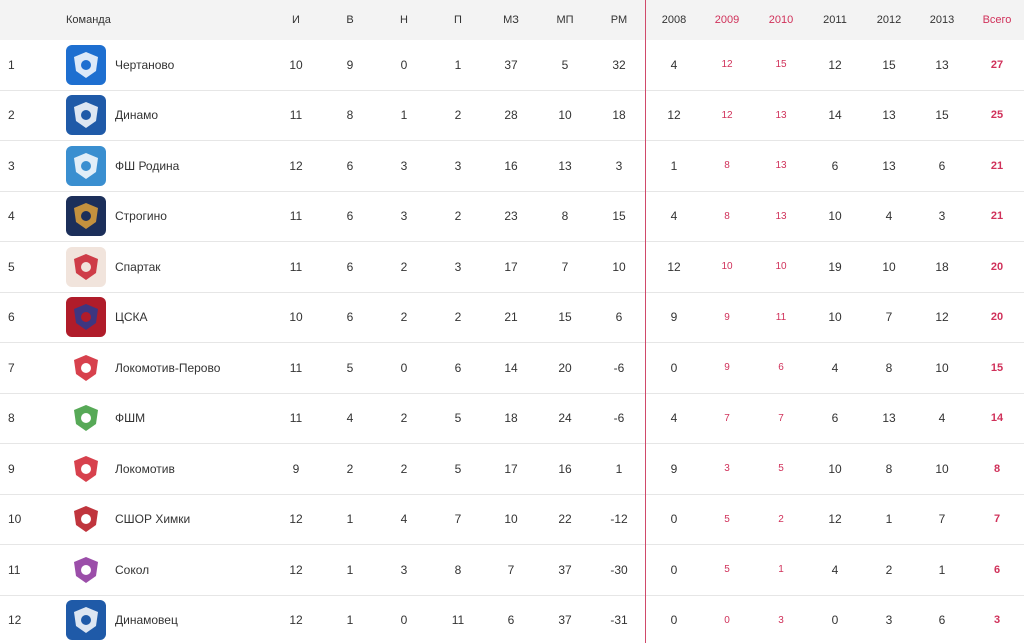 Image resolution: width=1024 pixels, height=643 pixels. I want to click on header-2008: 2008, so click(674, 20).